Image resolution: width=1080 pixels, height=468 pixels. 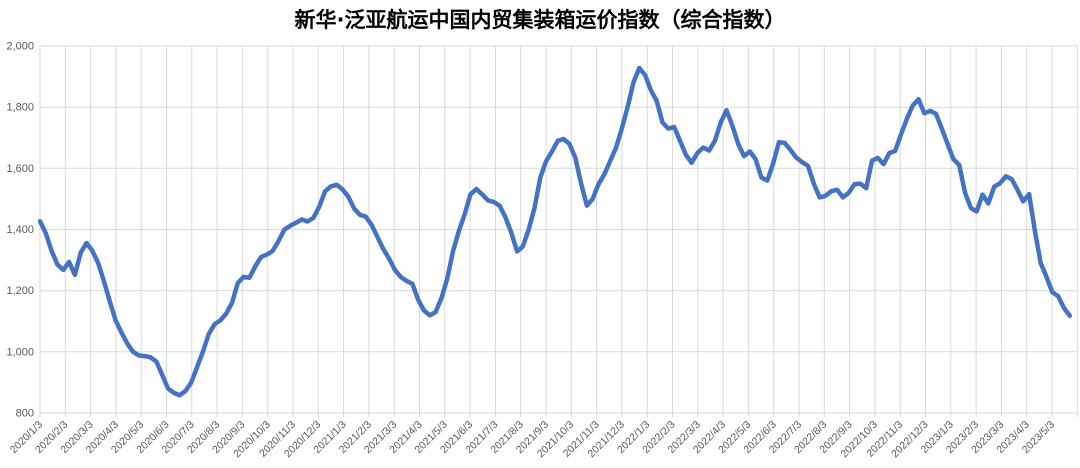 What do you see at coordinates (540, 20) in the screenshot?
I see `chart-title: 新华·泛亚航运中国内贸集装箱运价指数（综合指数）` at bounding box center [540, 20].